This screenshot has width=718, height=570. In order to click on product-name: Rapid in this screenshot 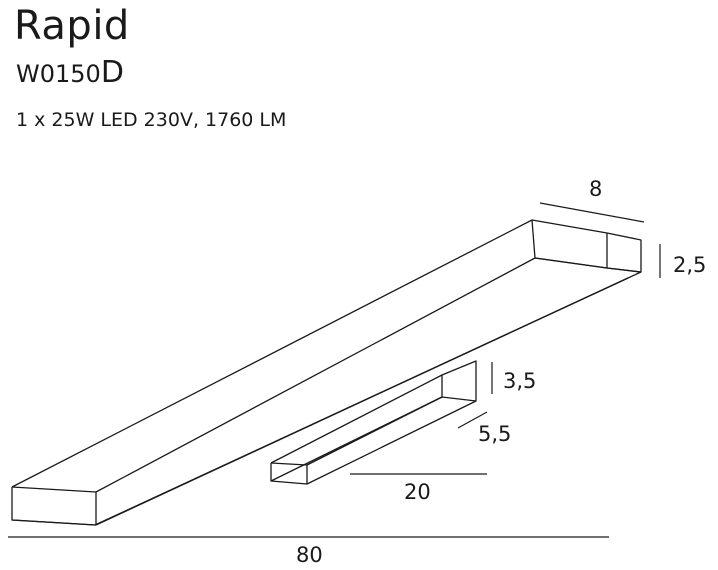, I will do `click(72, 26)`.